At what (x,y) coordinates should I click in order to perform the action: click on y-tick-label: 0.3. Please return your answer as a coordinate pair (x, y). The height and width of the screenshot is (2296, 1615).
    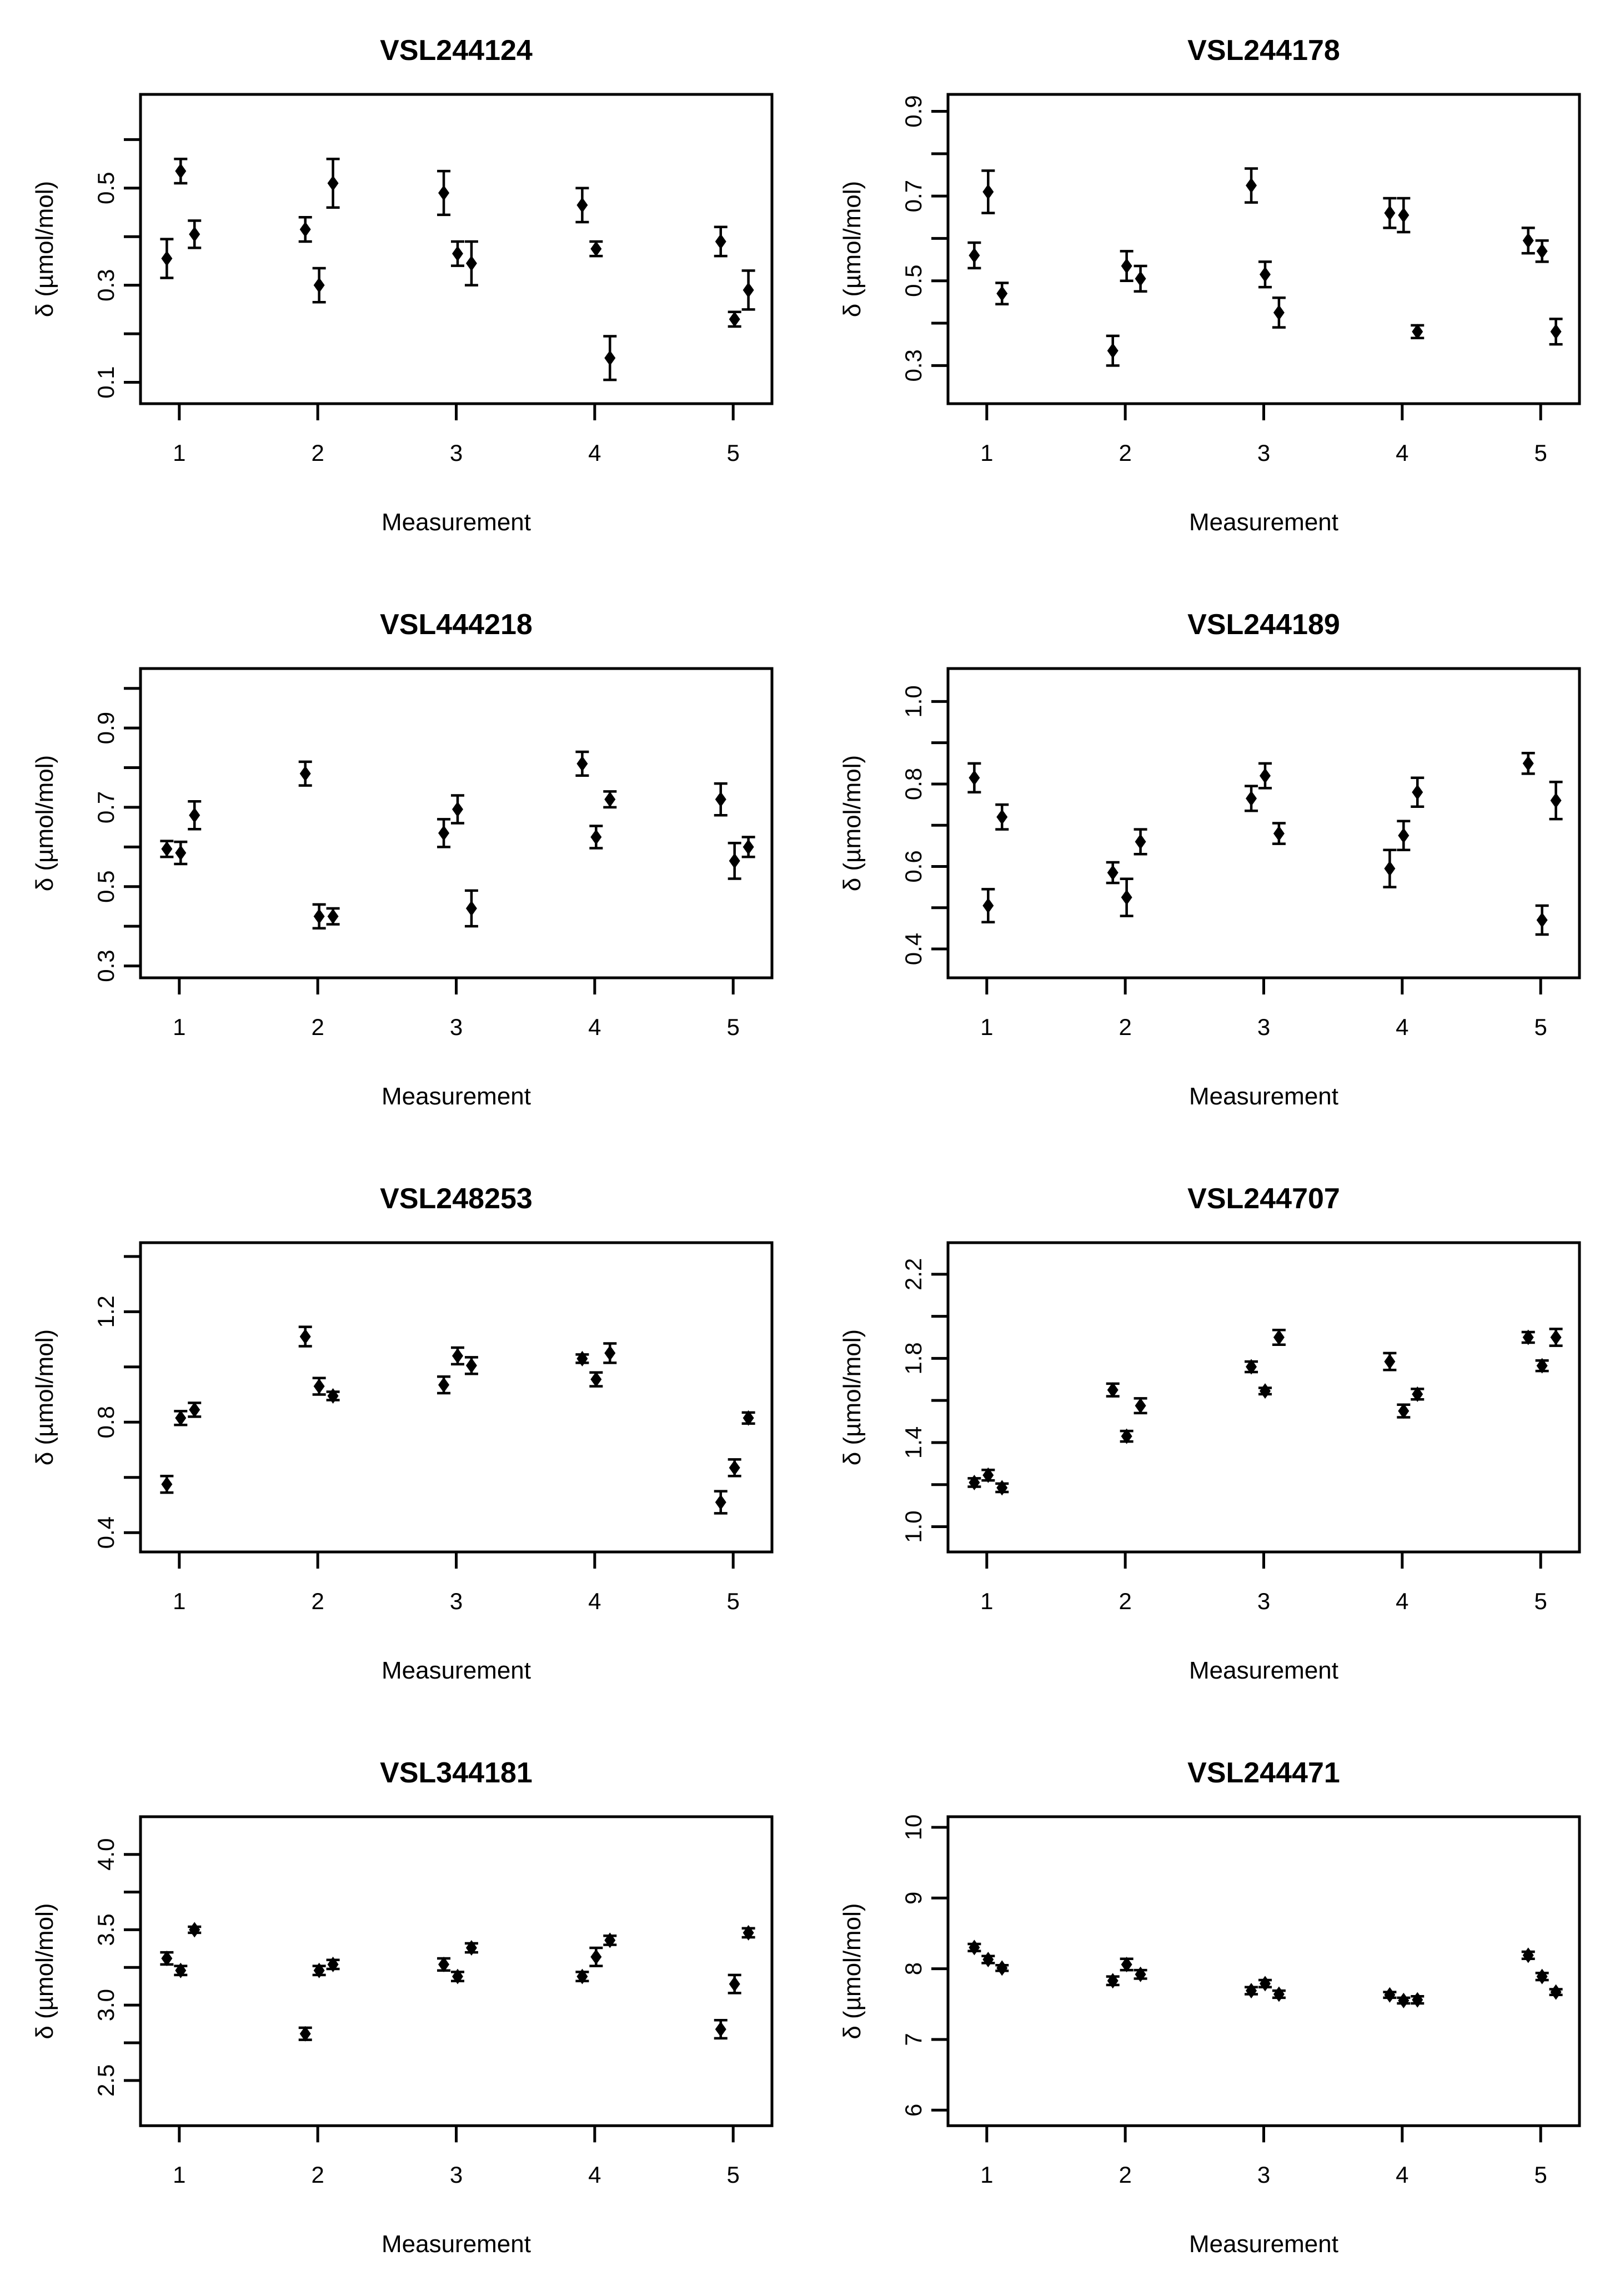
    Looking at the image, I should click on (106, 285).